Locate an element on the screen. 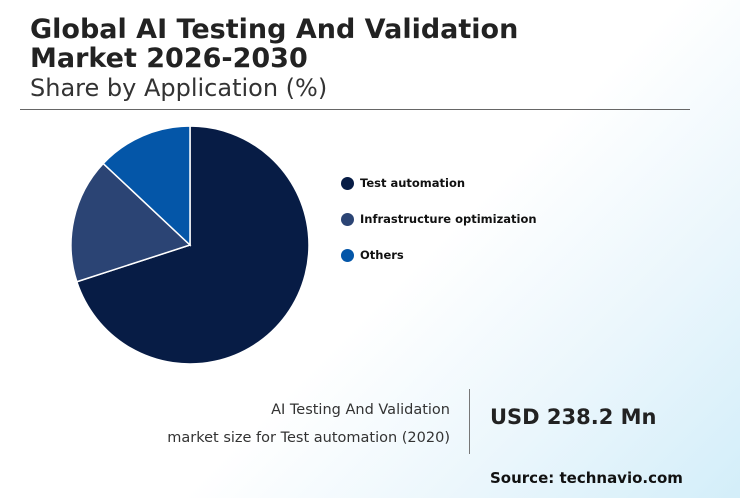 This screenshot has height=498, width=740. legend-swatch-test-automation is located at coordinates (347, 183).